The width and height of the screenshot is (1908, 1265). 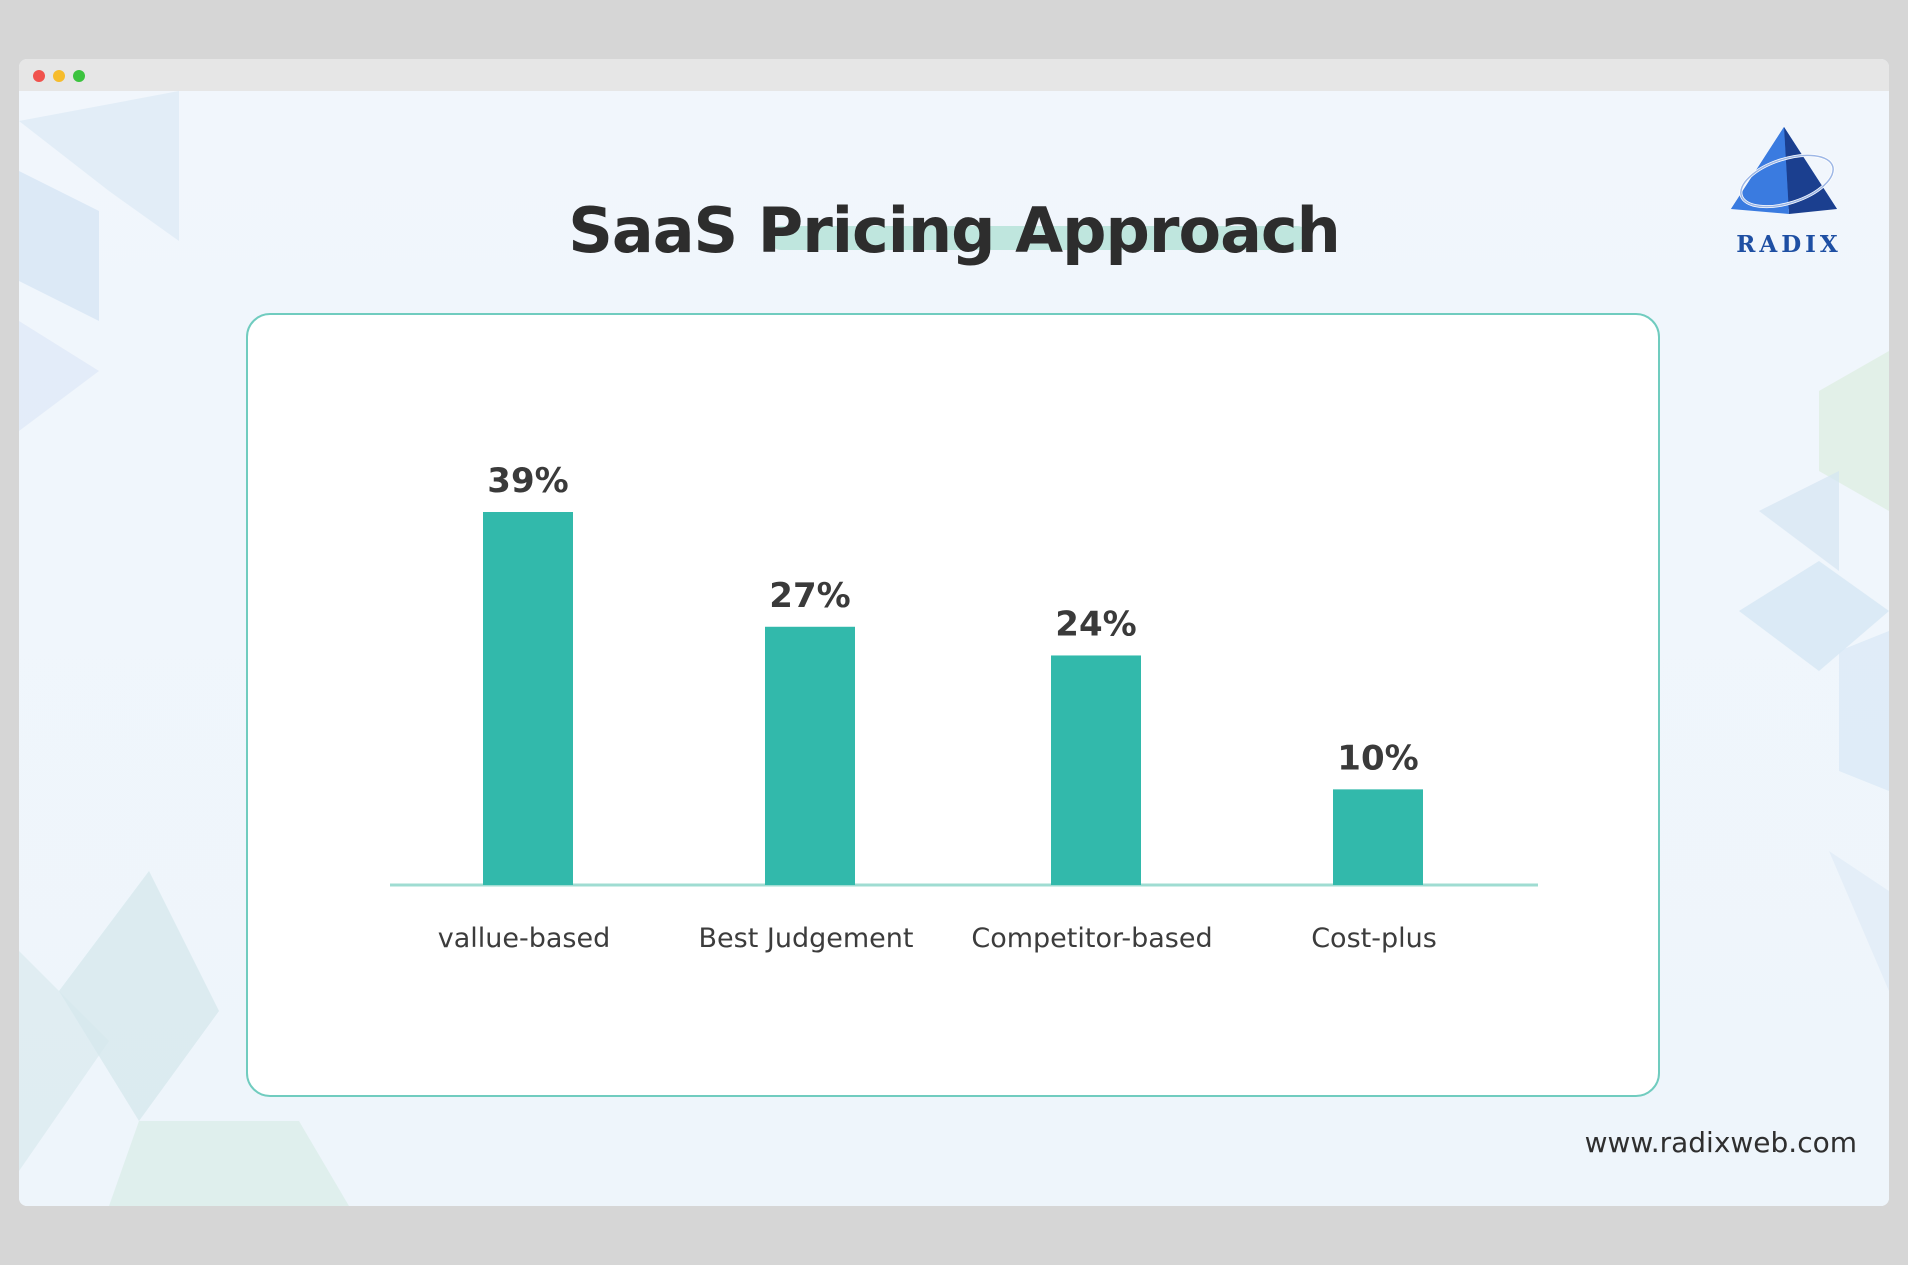 What do you see at coordinates (1091, 938) in the screenshot?
I see `category-label: Competitor-based` at bounding box center [1091, 938].